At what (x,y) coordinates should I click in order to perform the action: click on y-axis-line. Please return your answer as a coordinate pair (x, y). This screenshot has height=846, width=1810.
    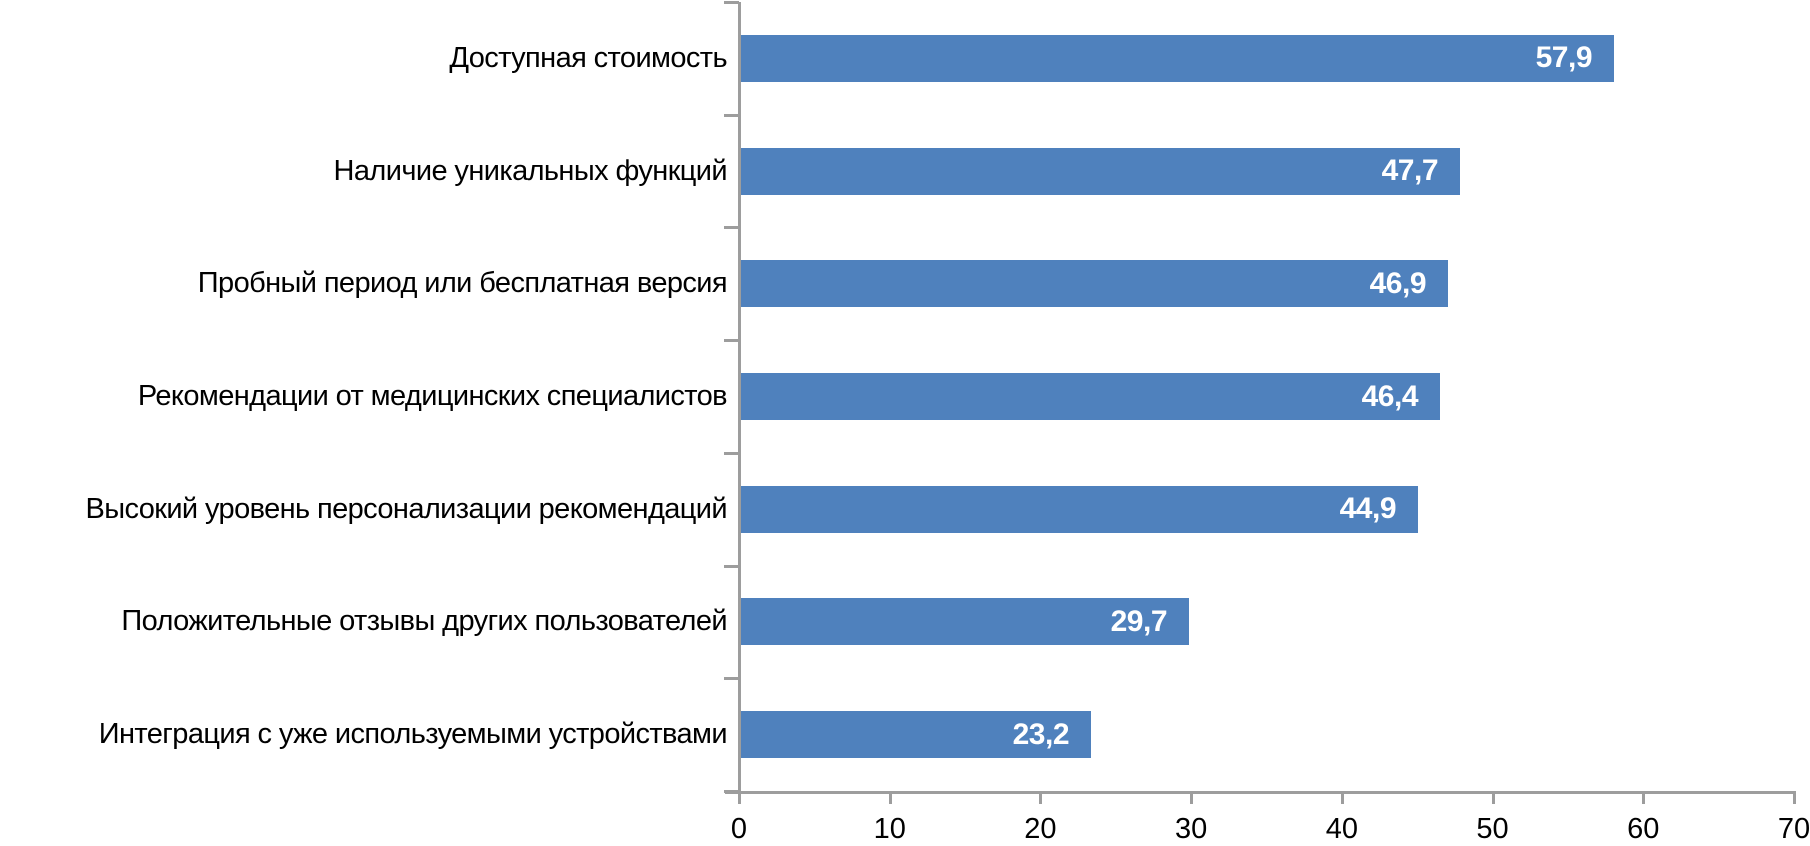
    Looking at the image, I should click on (739, 398).